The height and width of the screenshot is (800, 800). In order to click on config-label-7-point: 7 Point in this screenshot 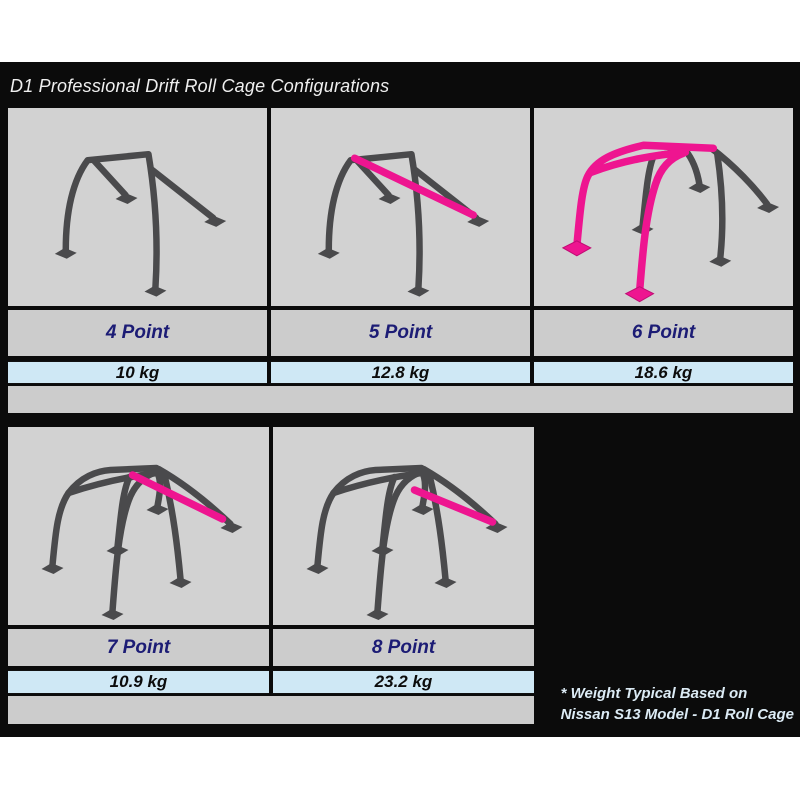, I will do `click(138, 647)`.